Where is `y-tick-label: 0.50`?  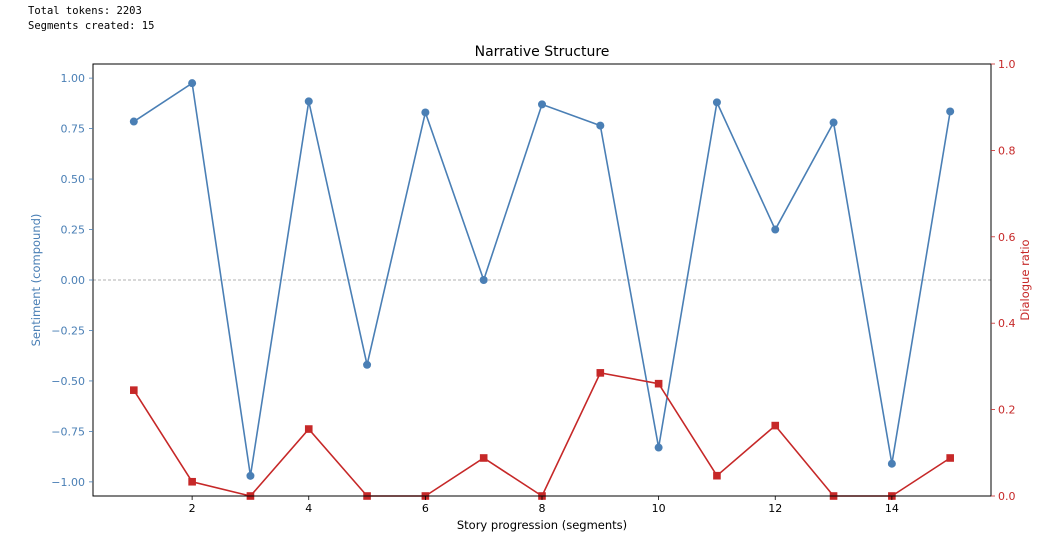 y-tick-label: 0.50 is located at coordinates (73, 179).